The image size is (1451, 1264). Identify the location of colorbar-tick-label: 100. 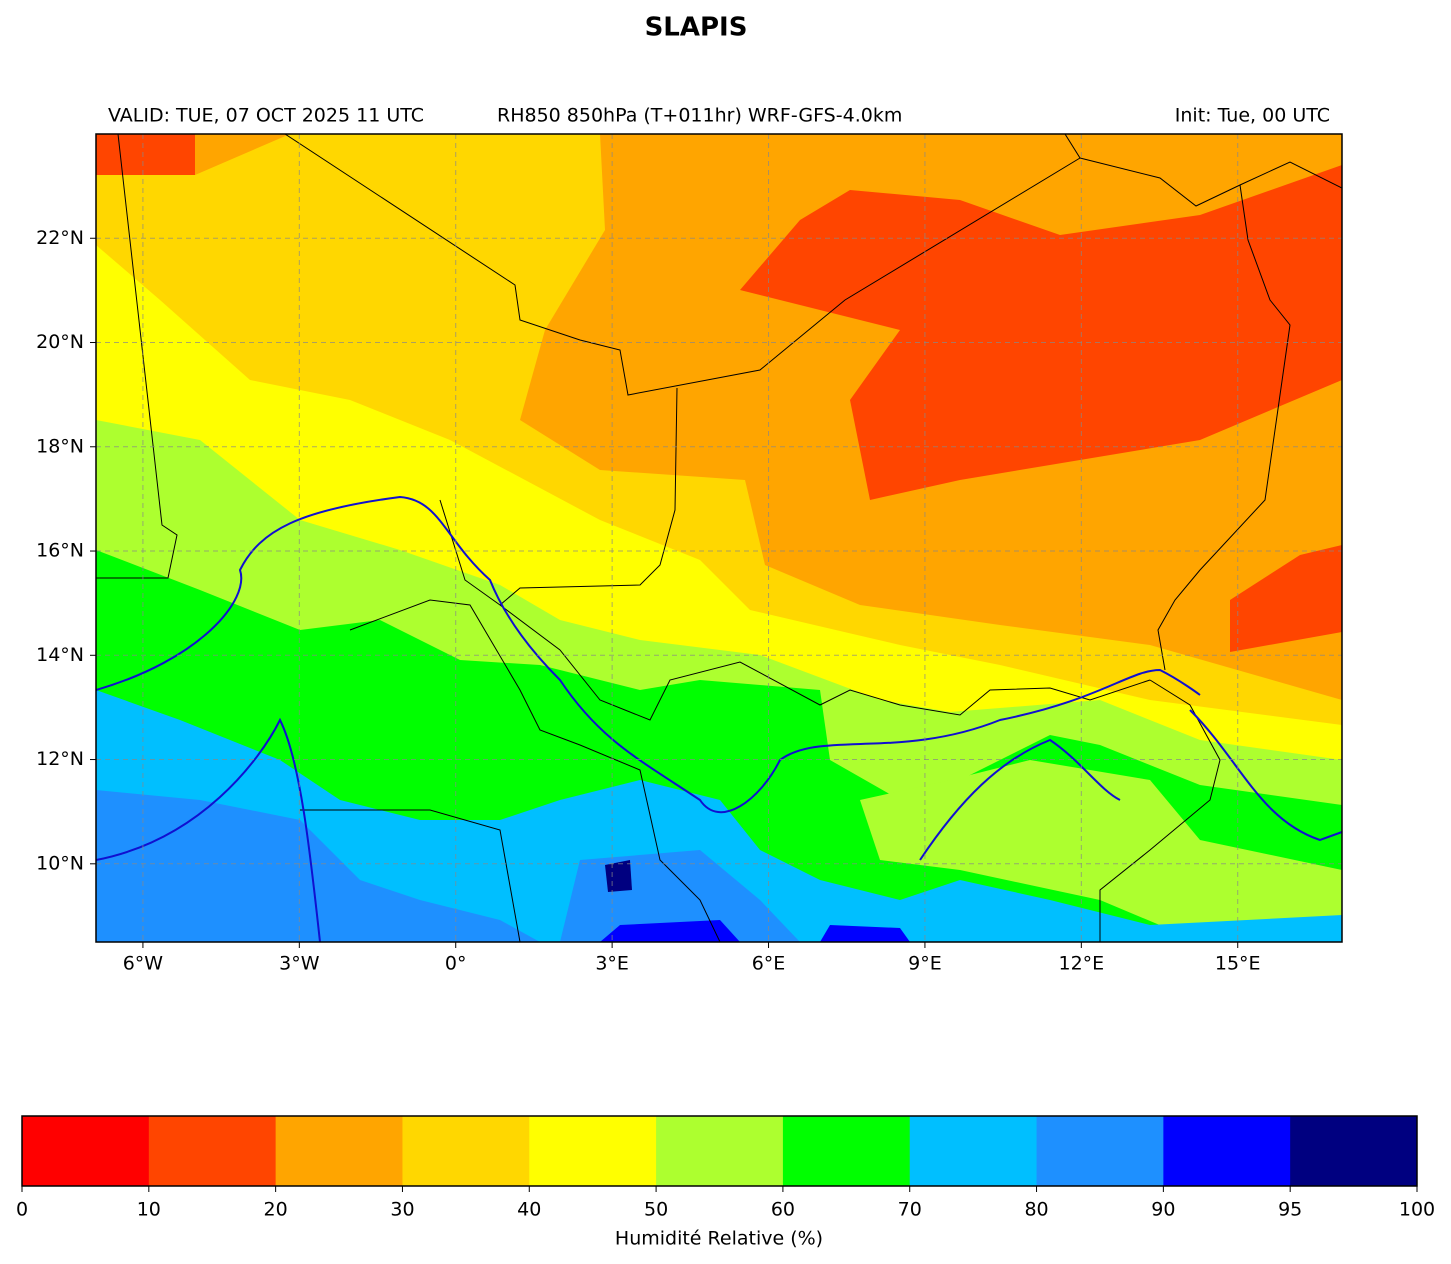
(1417, 1210).